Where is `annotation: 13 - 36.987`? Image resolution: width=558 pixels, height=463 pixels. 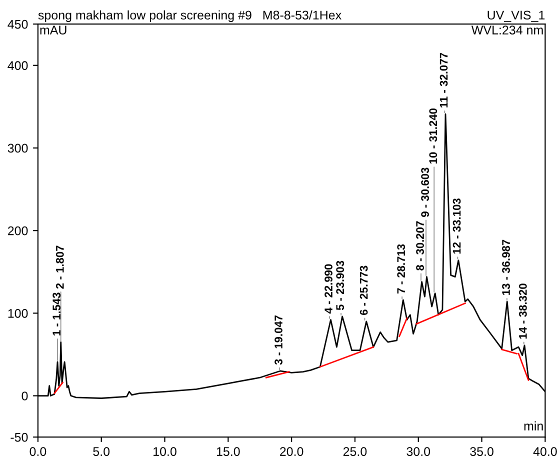
annotation: 13 - 36.987 is located at coordinates (506, 267).